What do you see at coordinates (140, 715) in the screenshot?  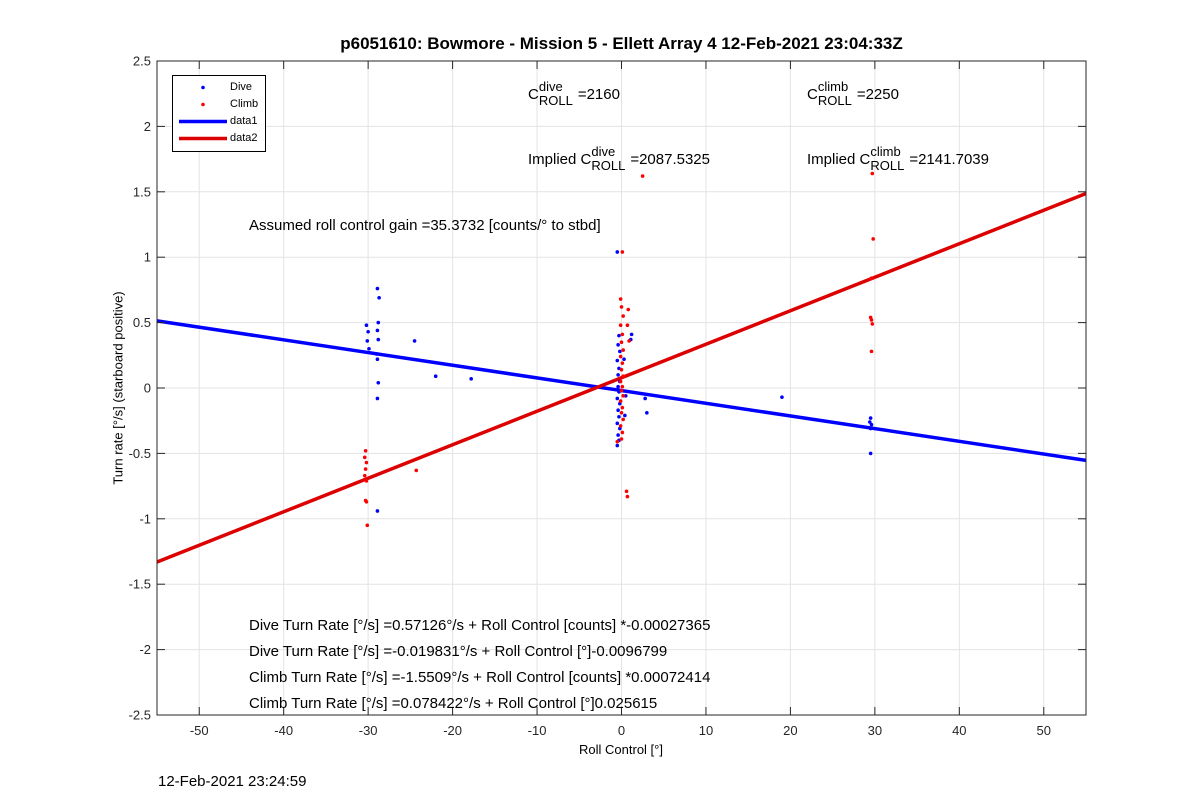 I see `y-tick-label: -2.5` at bounding box center [140, 715].